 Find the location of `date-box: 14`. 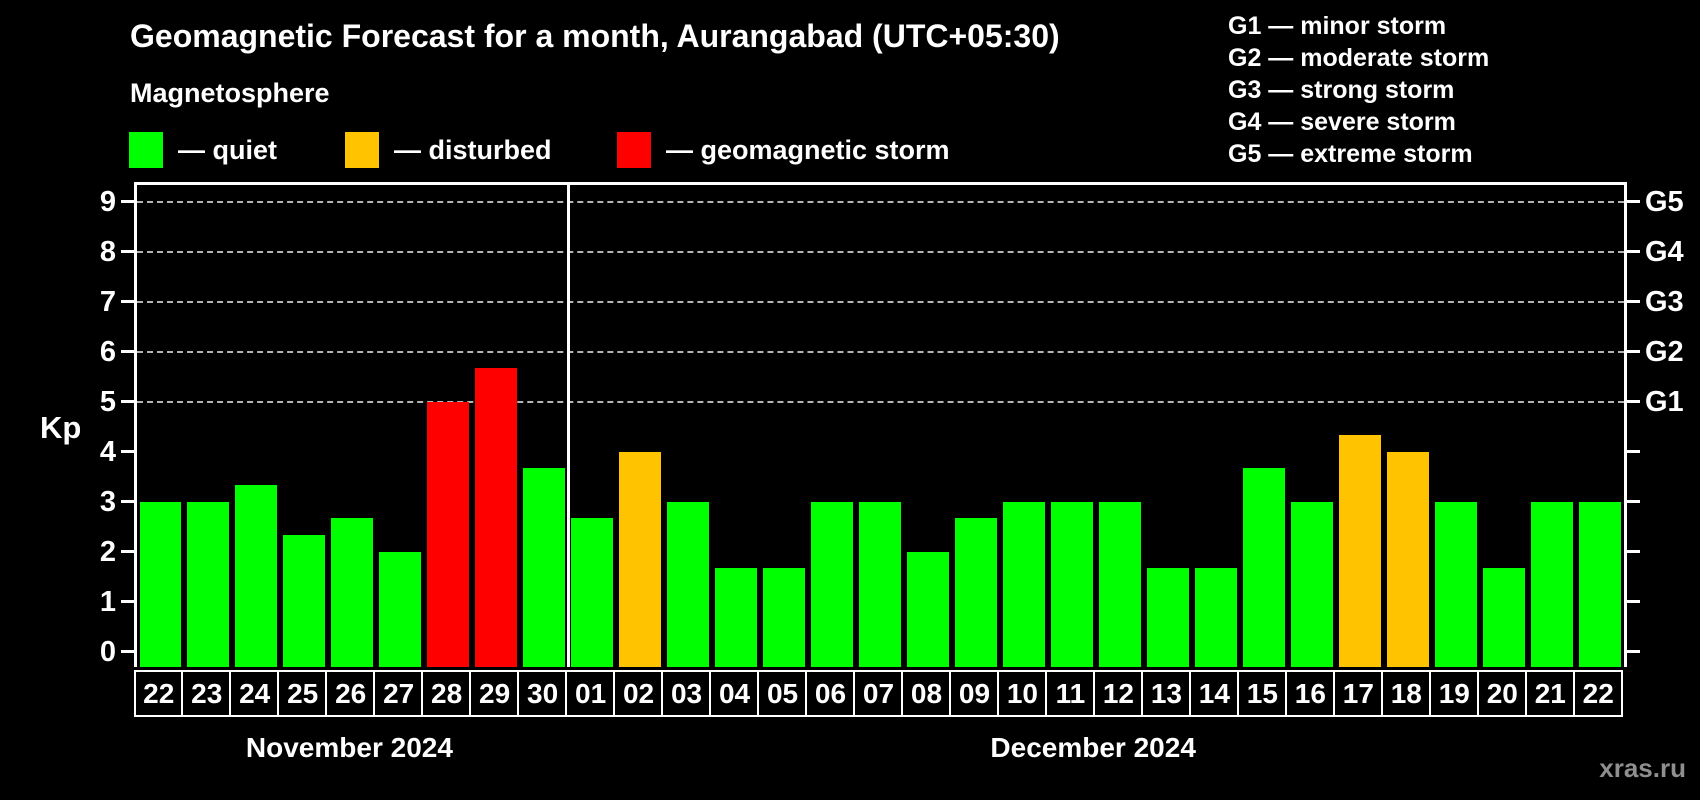

date-box: 14 is located at coordinates (1214, 693).